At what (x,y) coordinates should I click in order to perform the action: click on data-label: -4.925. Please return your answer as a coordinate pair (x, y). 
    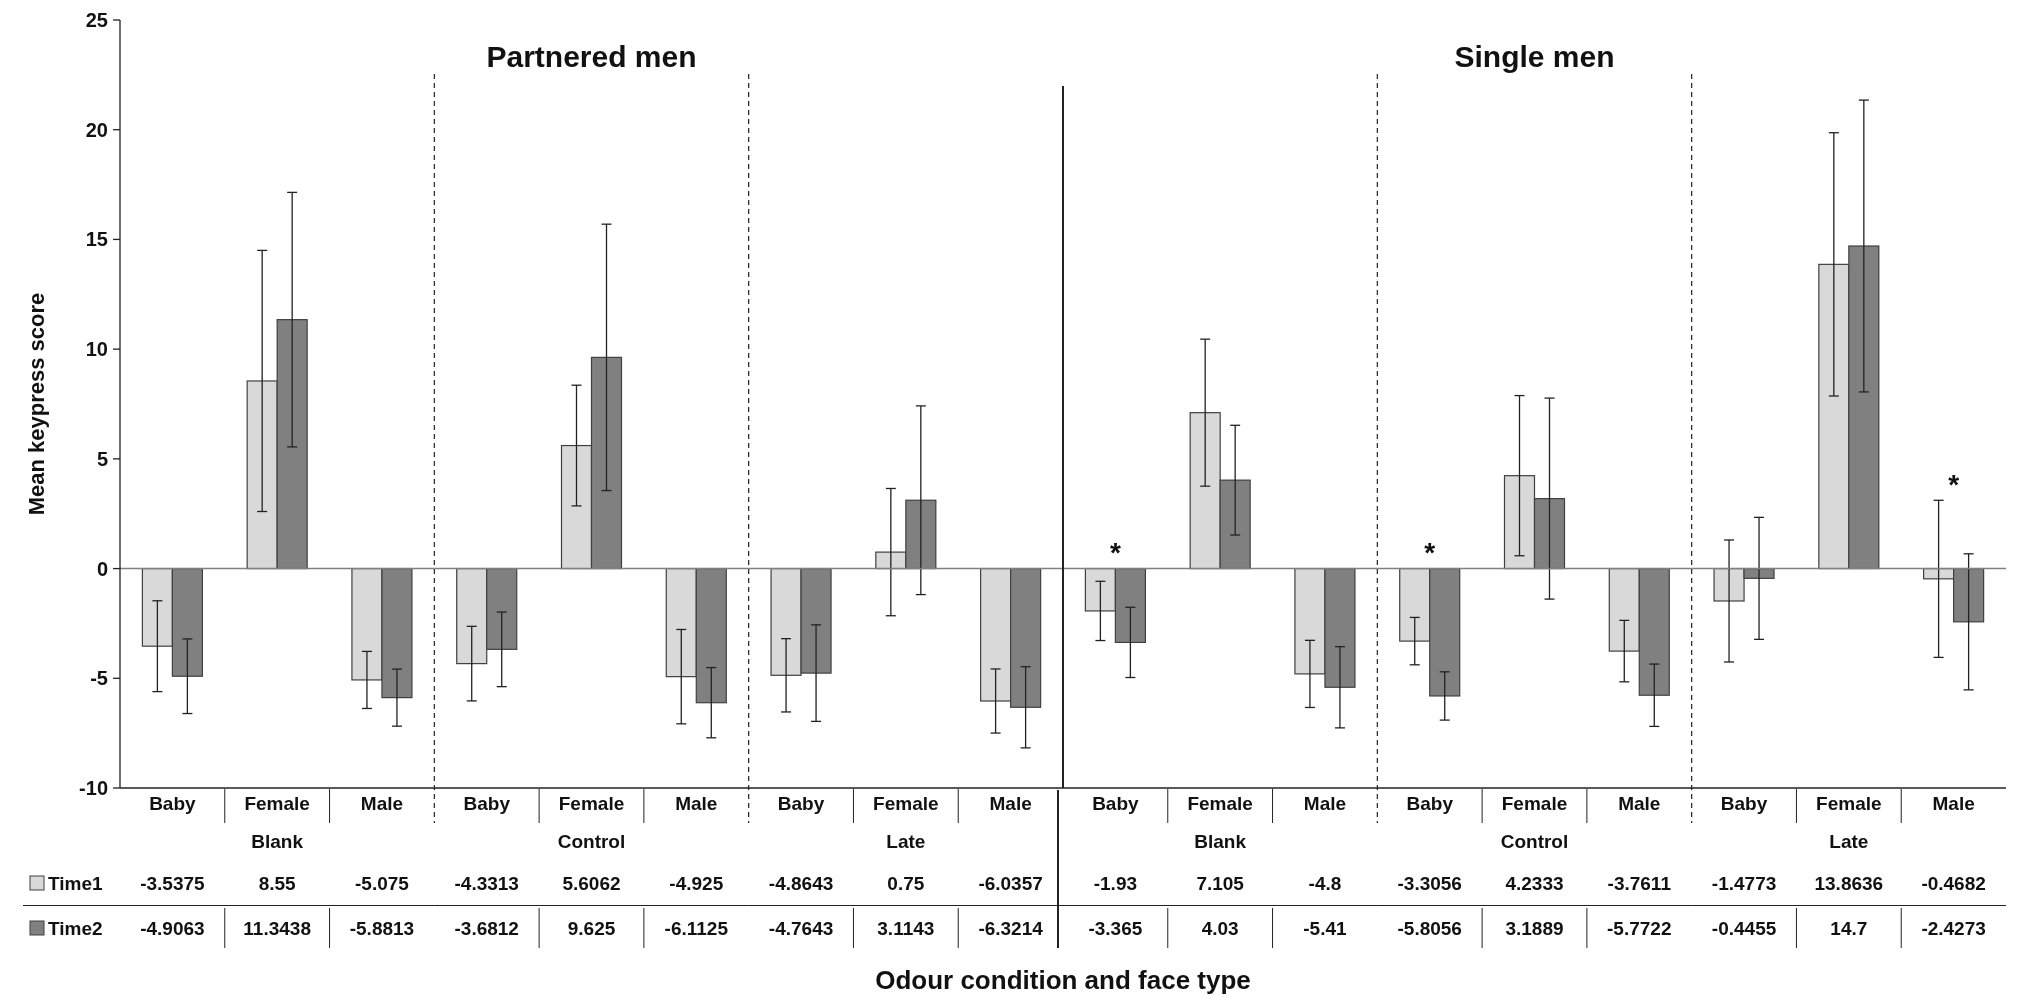
    Looking at the image, I should click on (696, 883).